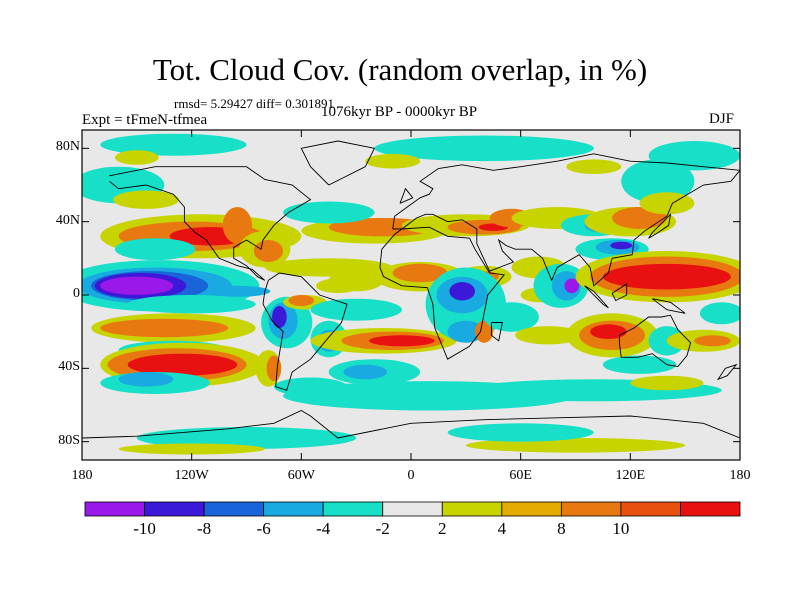 The width and height of the screenshot is (800, 600). I want to click on colorbar-label: 8, so click(561, 528).